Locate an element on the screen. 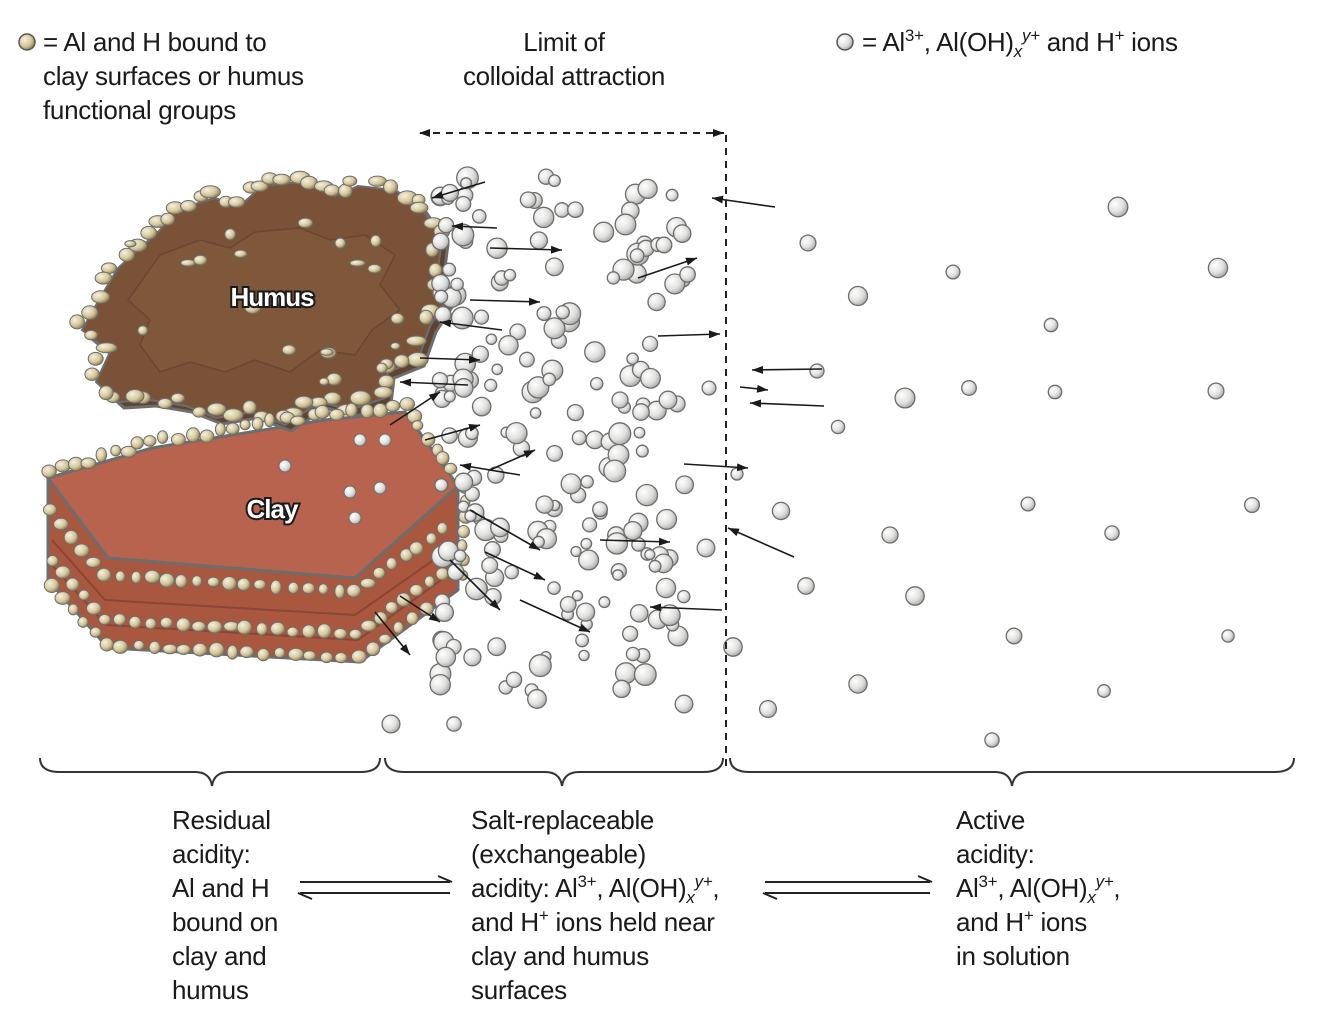 Image resolution: width=1322 pixels, height=1027 pixels. residual-line: Residual is located at coordinates (221, 820).